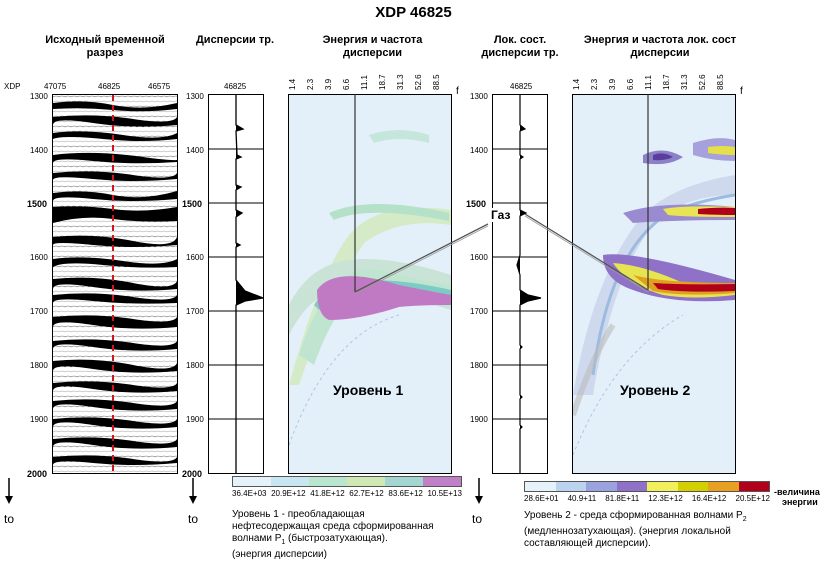 The height and width of the screenshot is (566, 827). I want to click on local-dispersion-header: Лок. сост. дисперсии тр., so click(520, 47).